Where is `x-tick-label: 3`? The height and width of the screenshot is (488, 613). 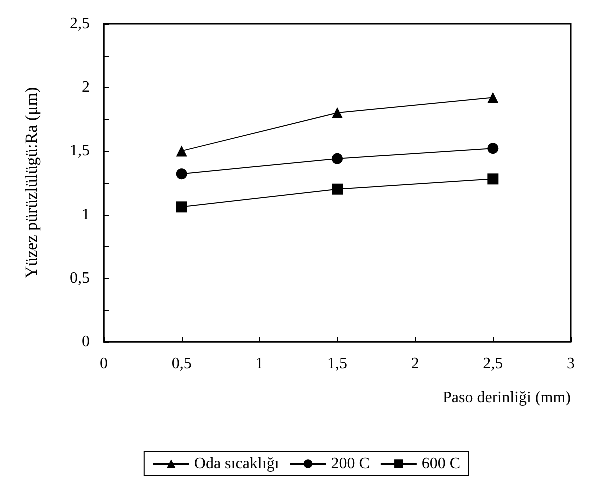
x-tick-label: 3 is located at coordinates (571, 364).